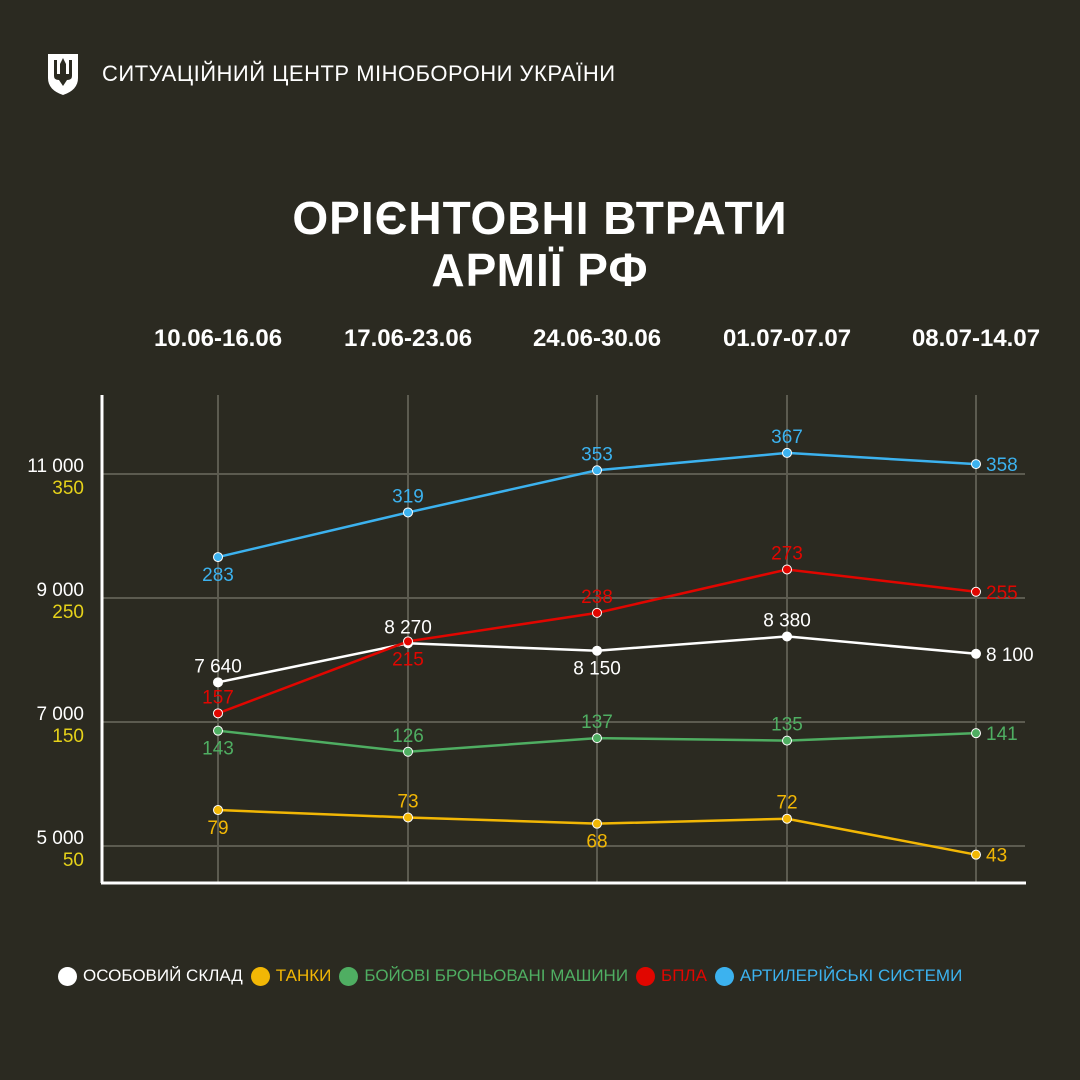 The width and height of the screenshot is (1080, 1080). What do you see at coordinates (218, 338) in the screenshot?
I see `x-tick-label: 10.06-16.06` at bounding box center [218, 338].